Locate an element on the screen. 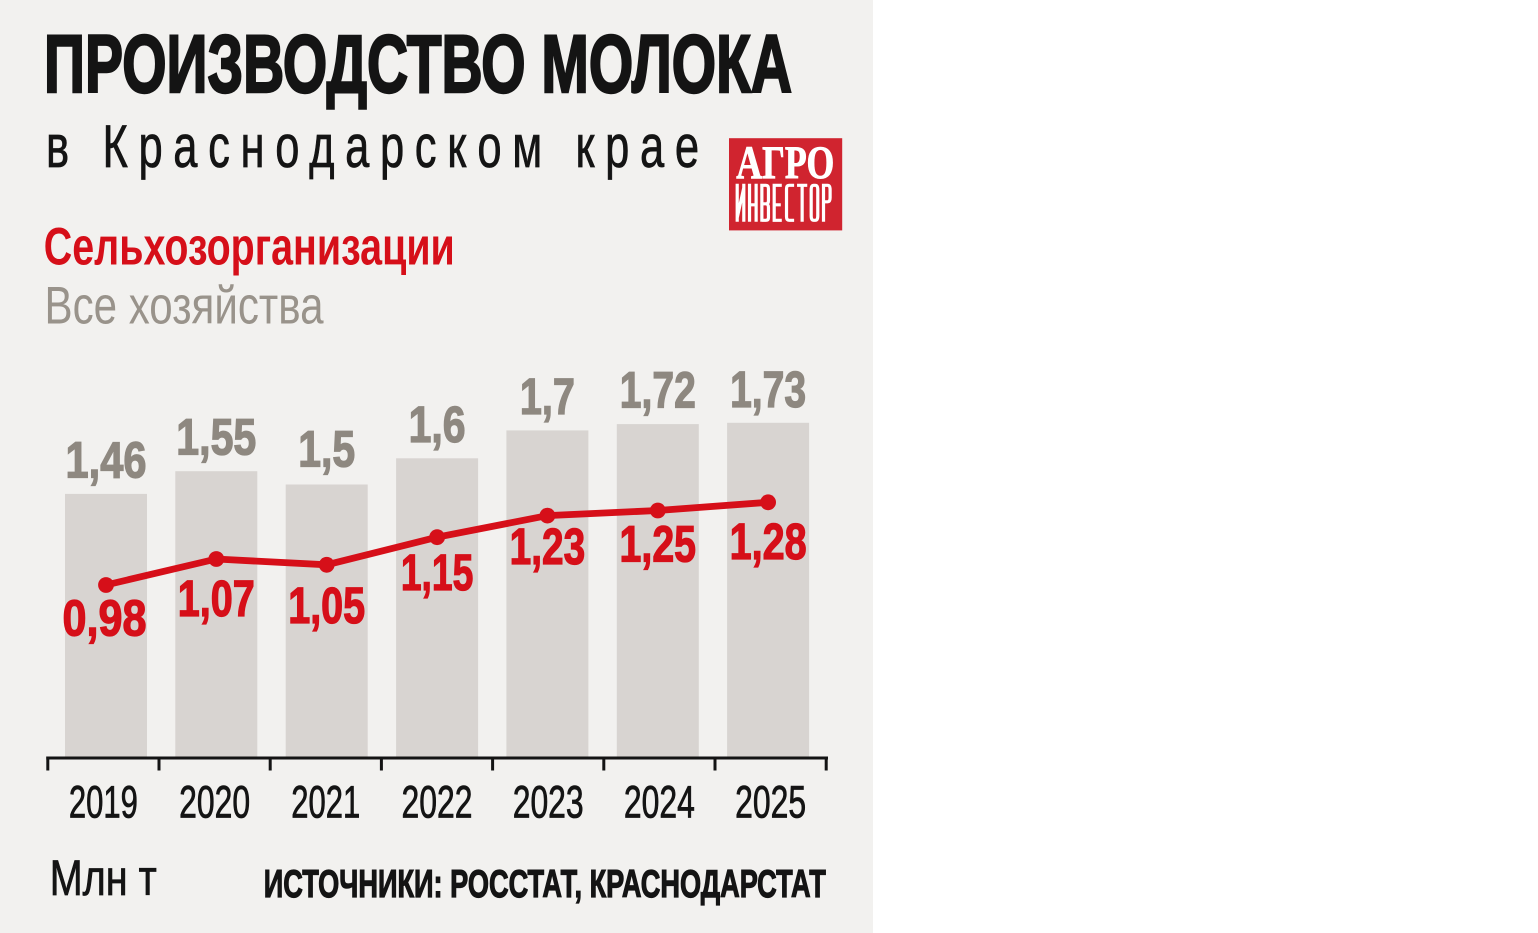  svg-text: ПРОИЗВОДСТВО МОЛОКА is located at coordinates (418, 64).